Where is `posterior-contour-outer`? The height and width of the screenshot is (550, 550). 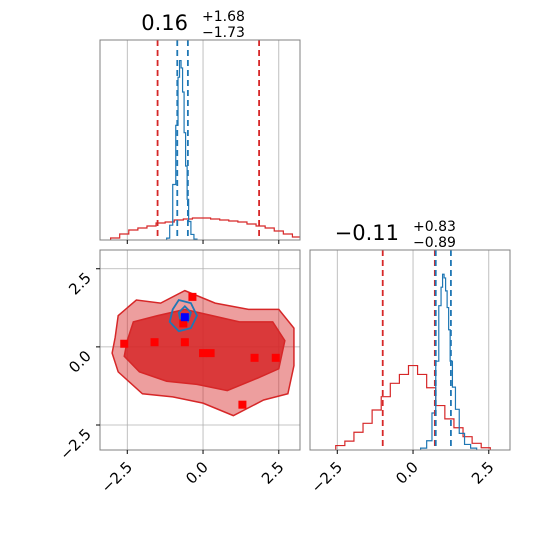
posterior-contour-outer is located at coordinates (183, 315).